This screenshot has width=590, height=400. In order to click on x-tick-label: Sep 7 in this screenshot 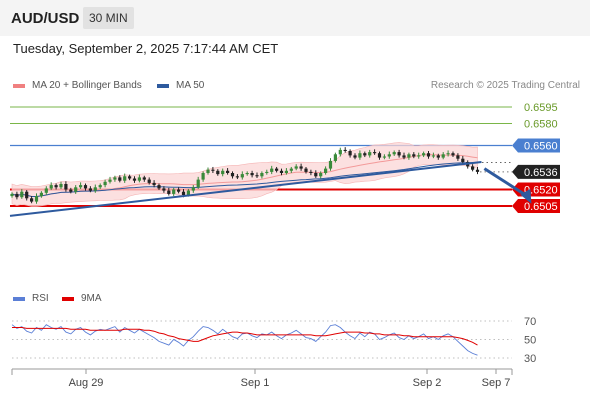, I will do `click(496, 383)`.